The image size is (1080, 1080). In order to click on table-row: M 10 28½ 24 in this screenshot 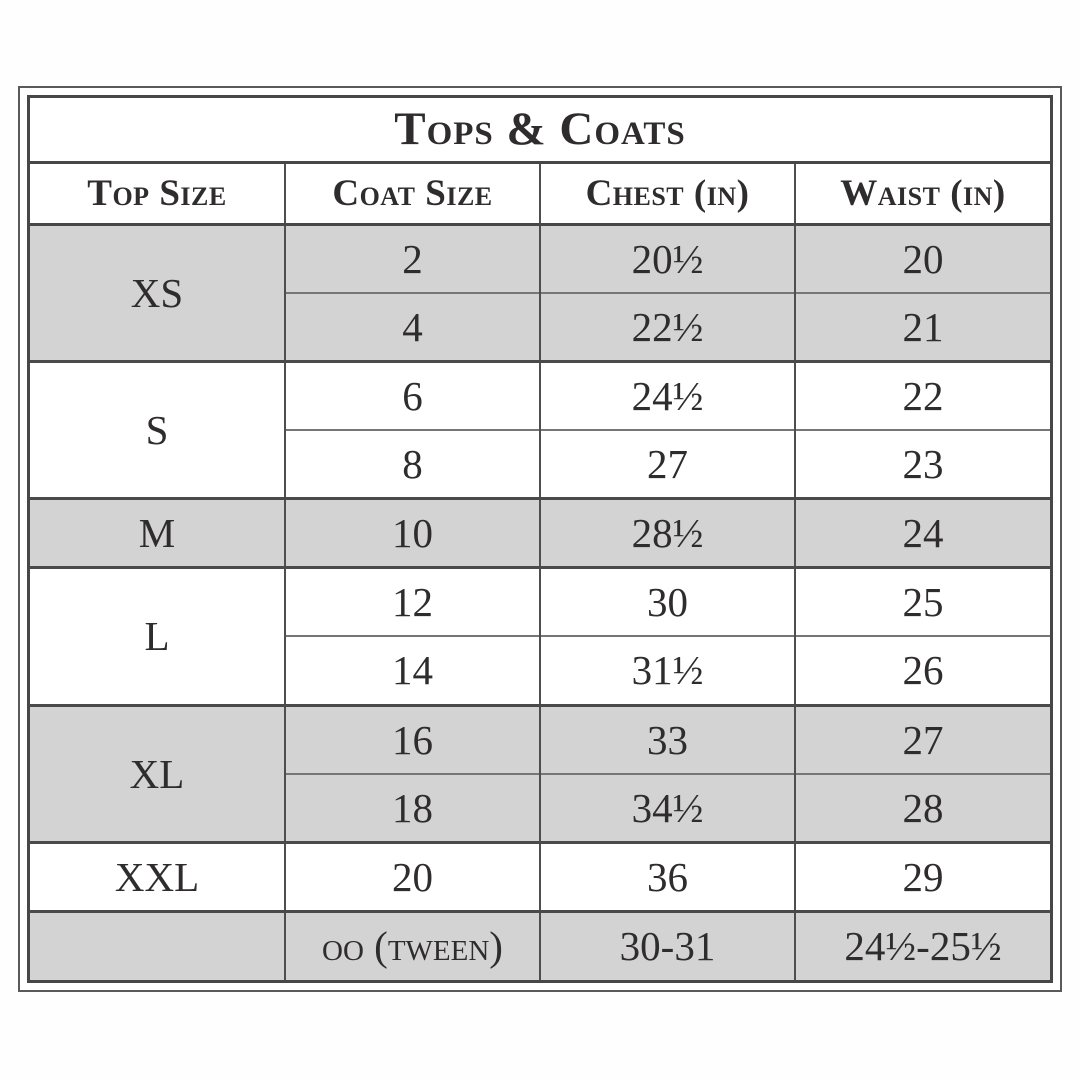, I will do `click(540, 532)`.